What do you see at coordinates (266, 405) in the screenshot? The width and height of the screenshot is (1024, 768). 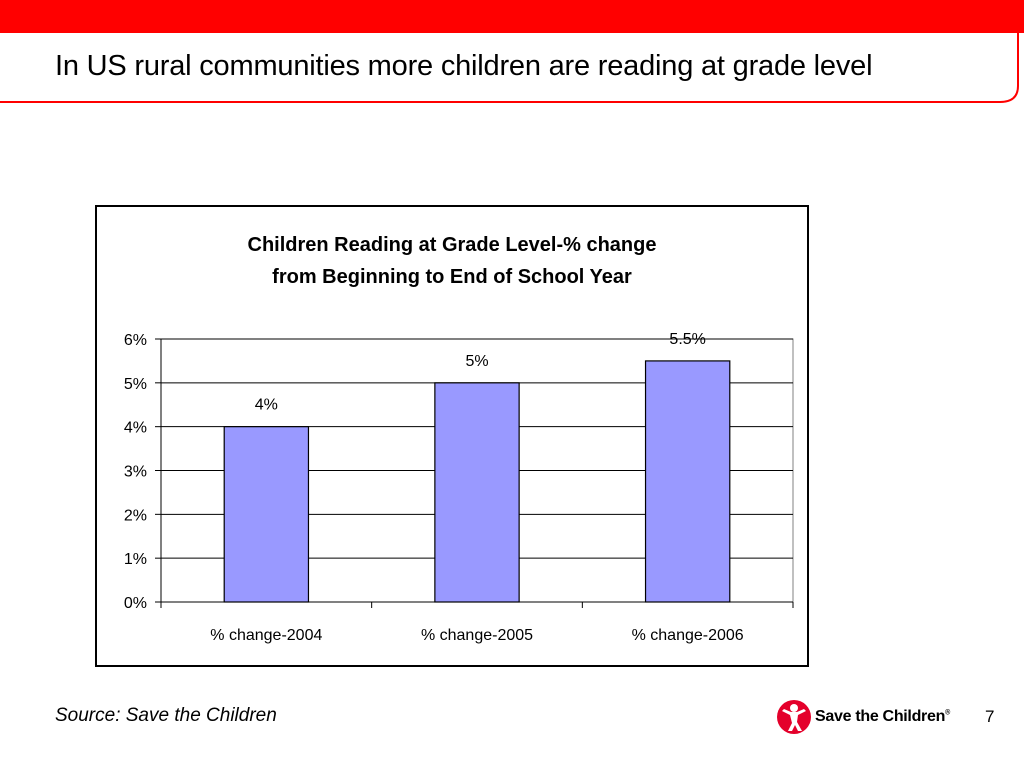 I see `data-label: 4%` at bounding box center [266, 405].